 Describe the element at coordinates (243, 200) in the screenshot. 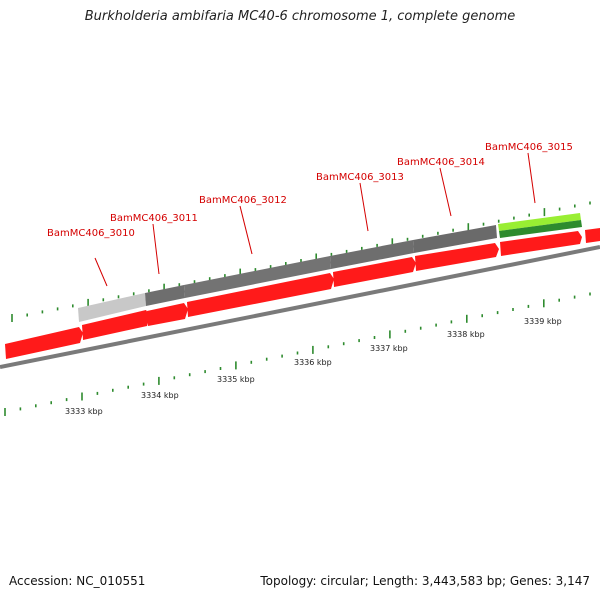

I see `gene-label-3012: BamMC406_3012` at that location.